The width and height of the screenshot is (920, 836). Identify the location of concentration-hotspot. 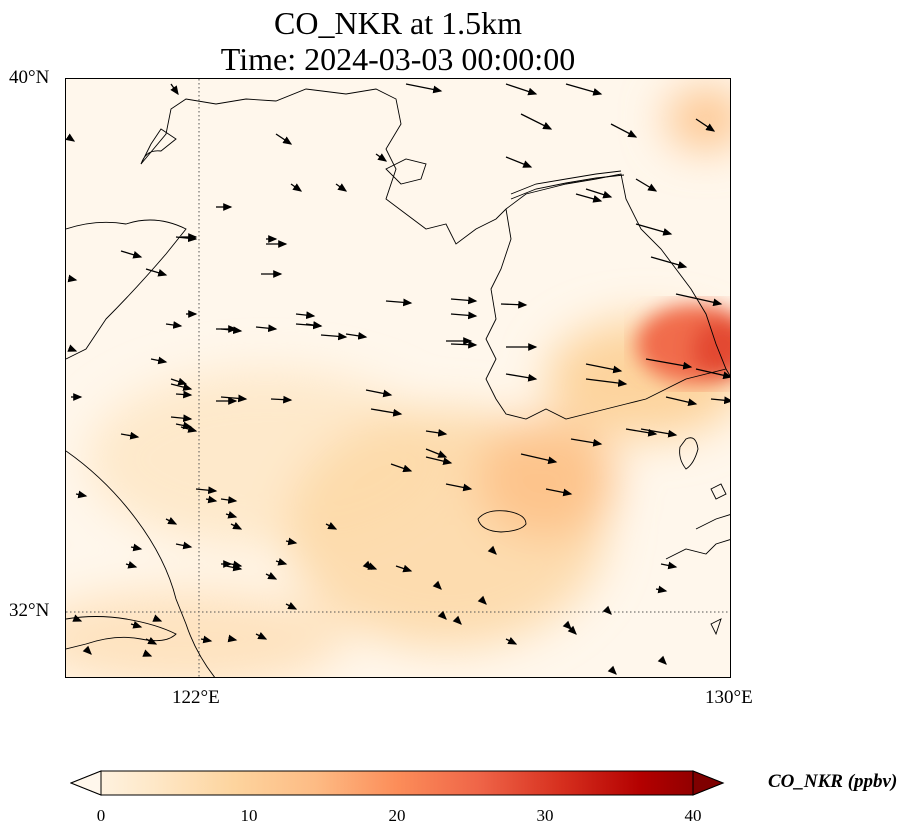
(683, 344).